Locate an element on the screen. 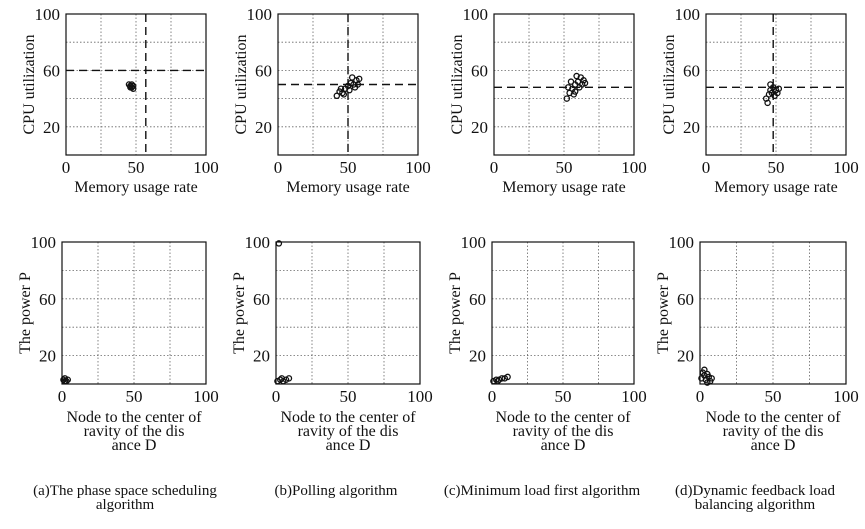 The width and height of the screenshot is (865, 529). plot-top-d-xtick-label: 100 is located at coordinates (846, 167).